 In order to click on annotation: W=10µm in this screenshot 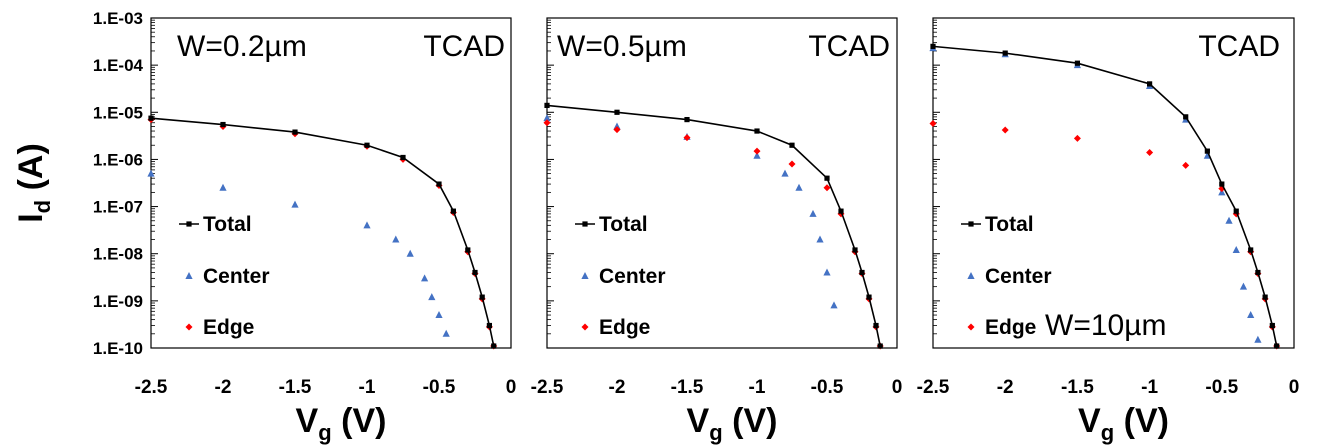, I will do `click(1105, 325)`.